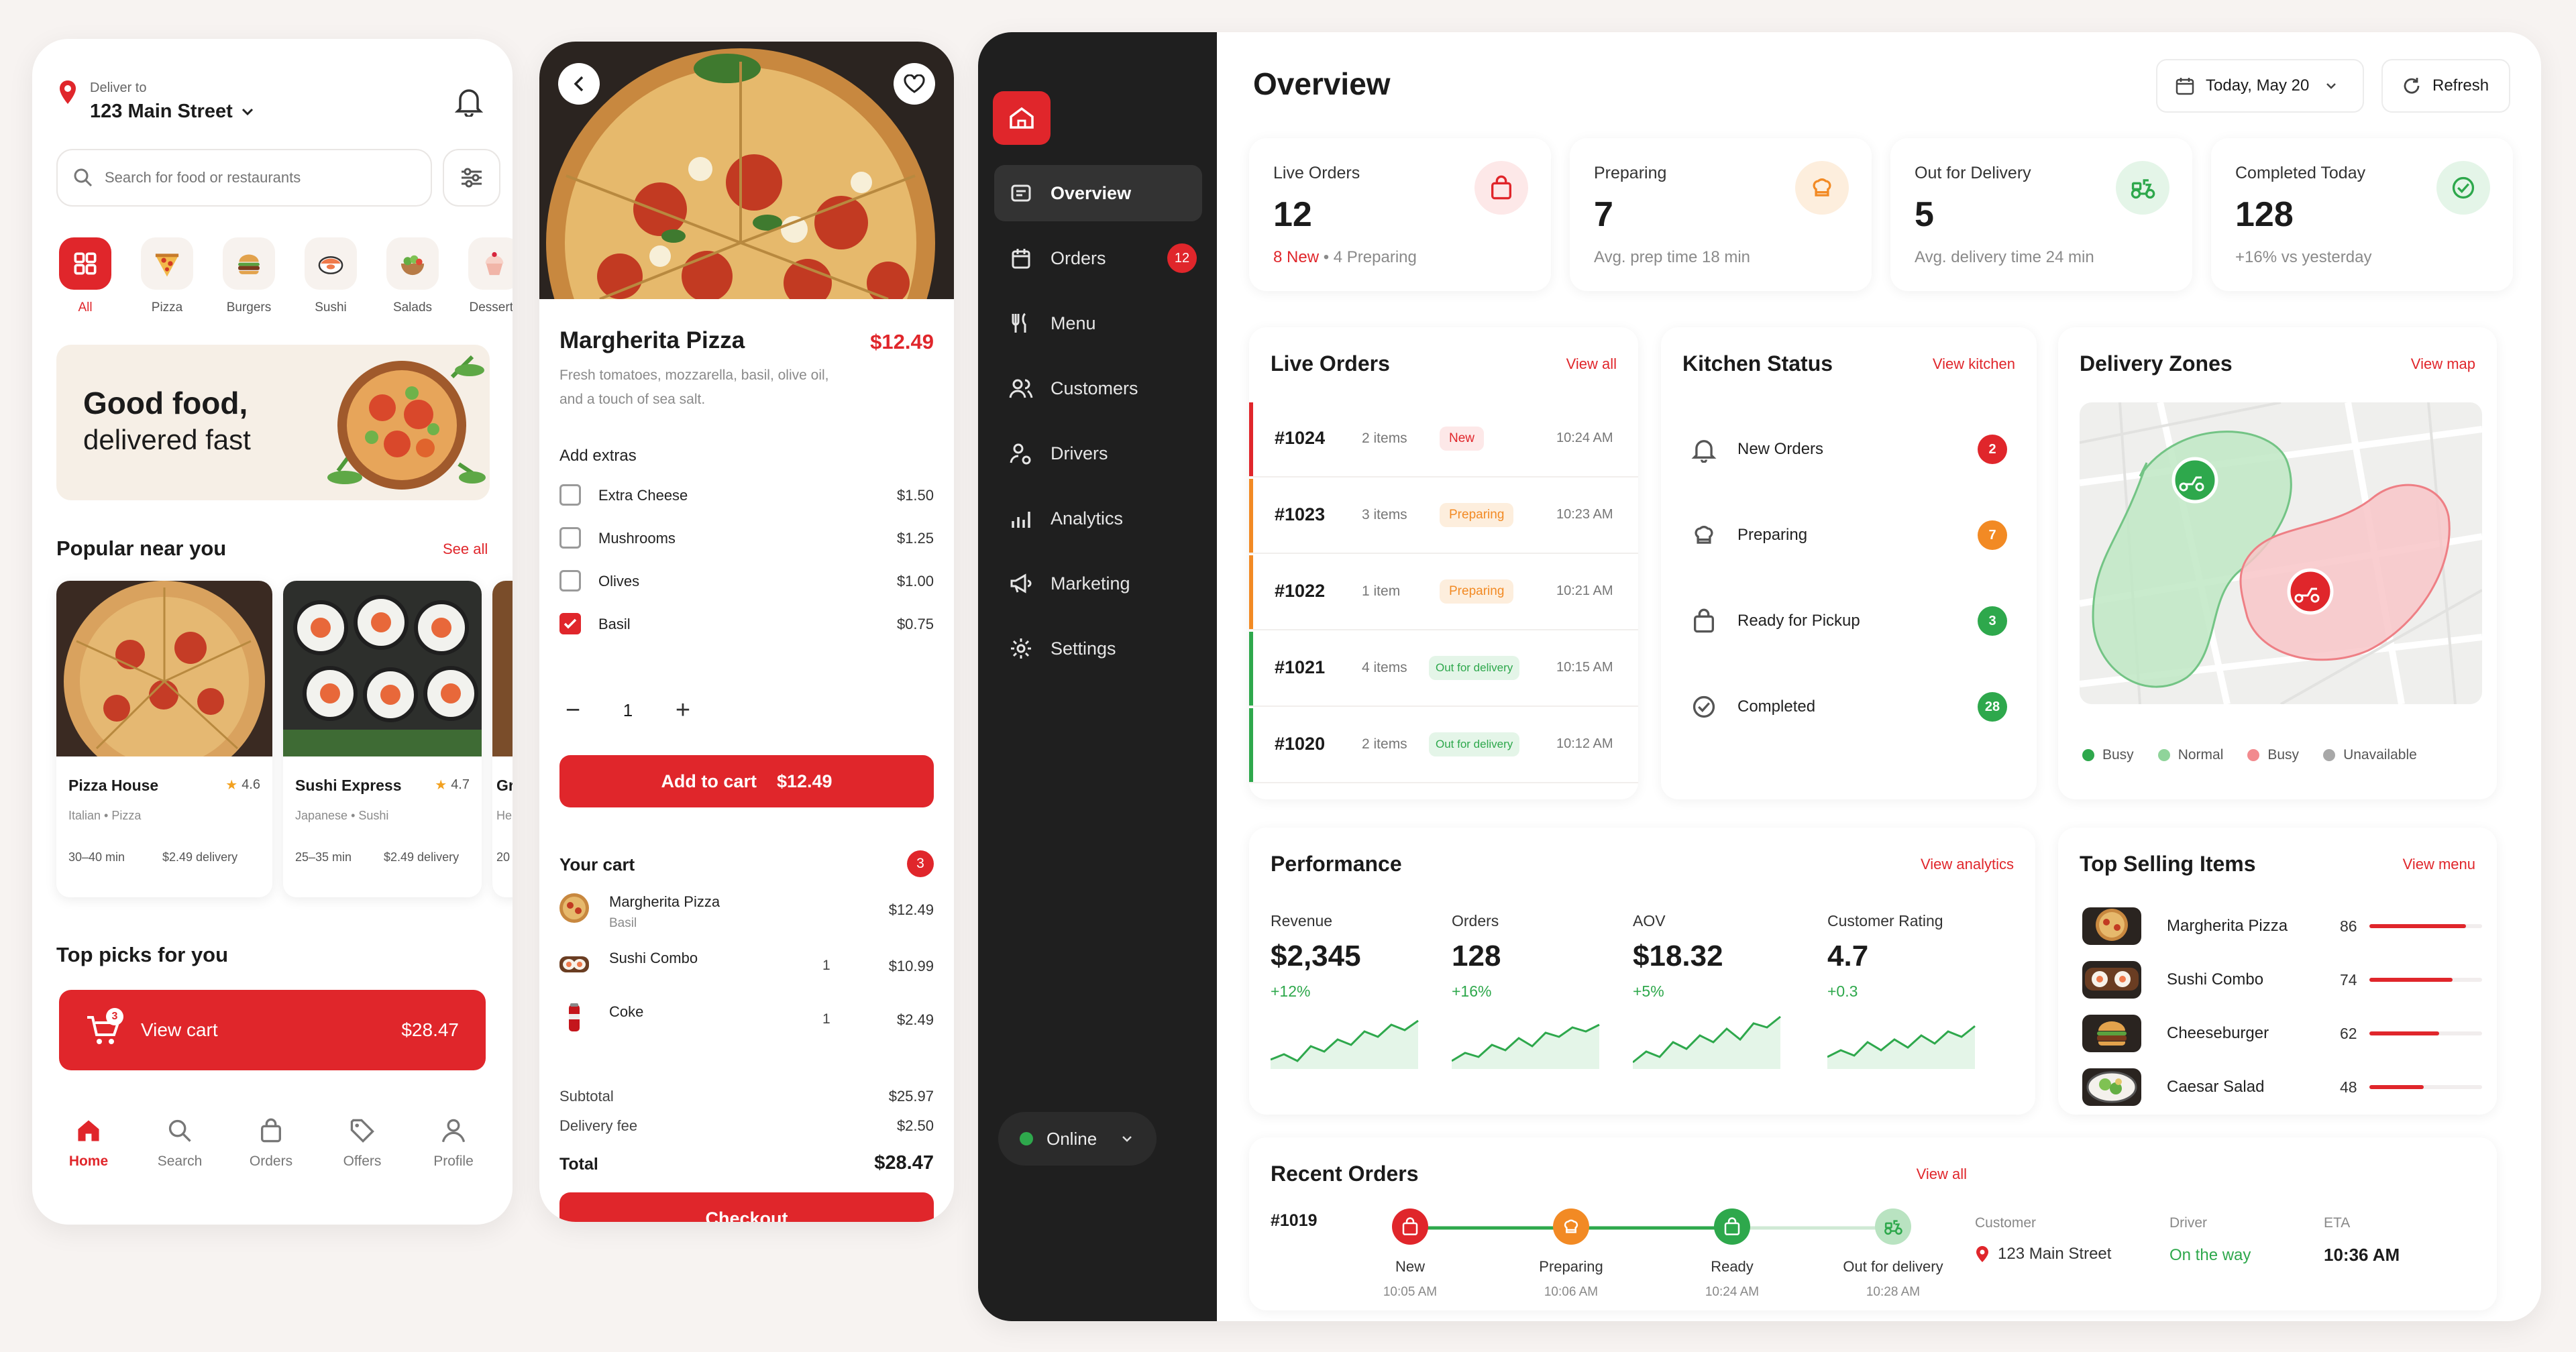  What do you see at coordinates (68, 92) in the screenshot?
I see `location-pin-icon` at bounding box center [68, 92].